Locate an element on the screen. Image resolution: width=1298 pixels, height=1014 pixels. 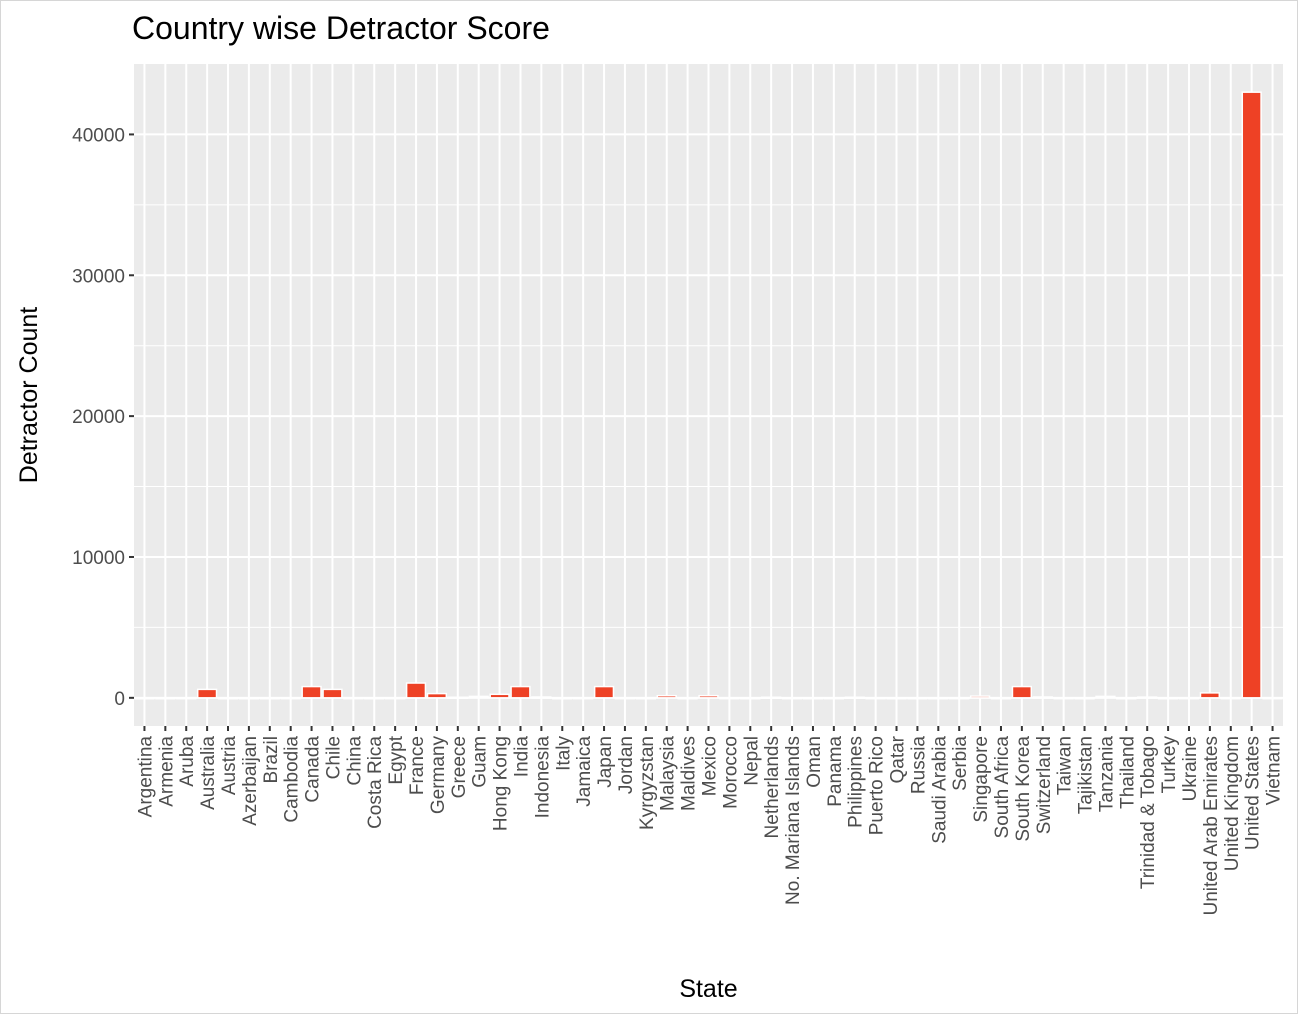
x-tick-label: Argentina is located at coordinates (145, 777).